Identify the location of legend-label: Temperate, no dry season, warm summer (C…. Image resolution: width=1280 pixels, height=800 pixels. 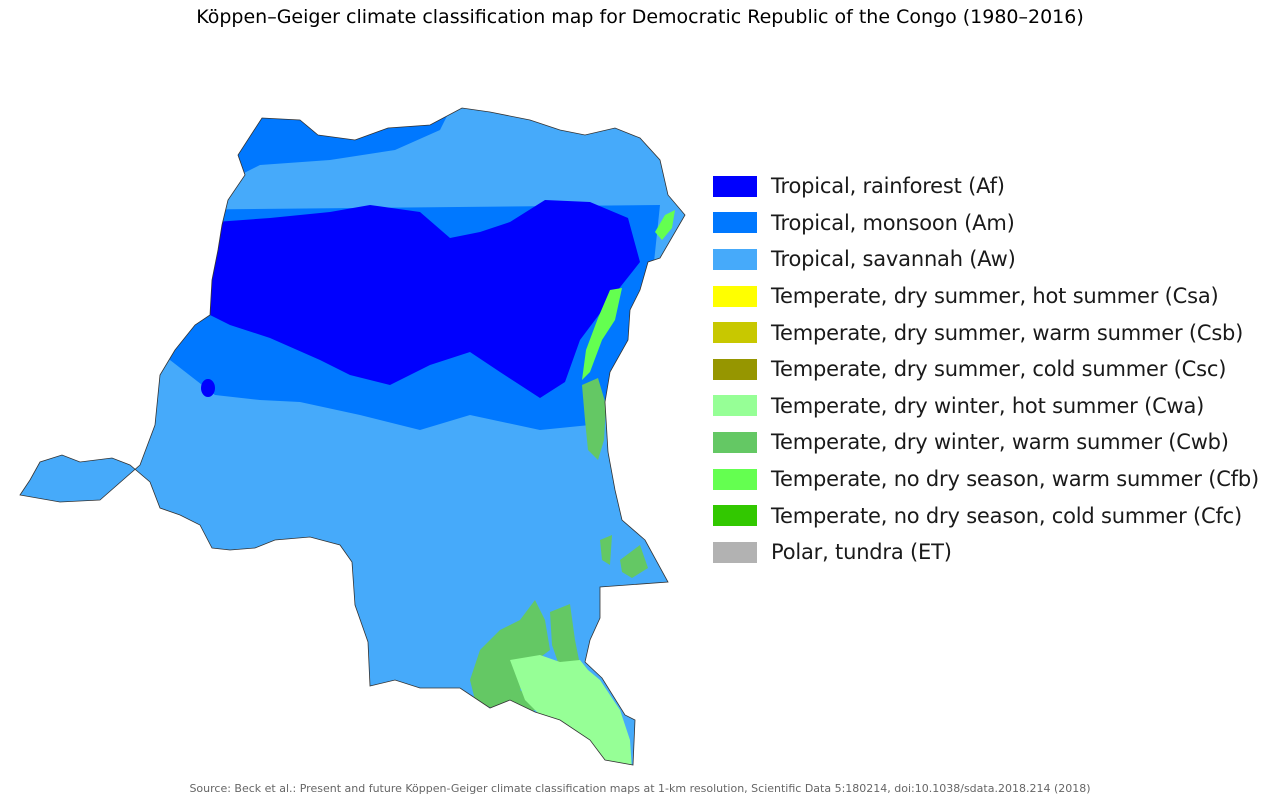
(1015, 479).